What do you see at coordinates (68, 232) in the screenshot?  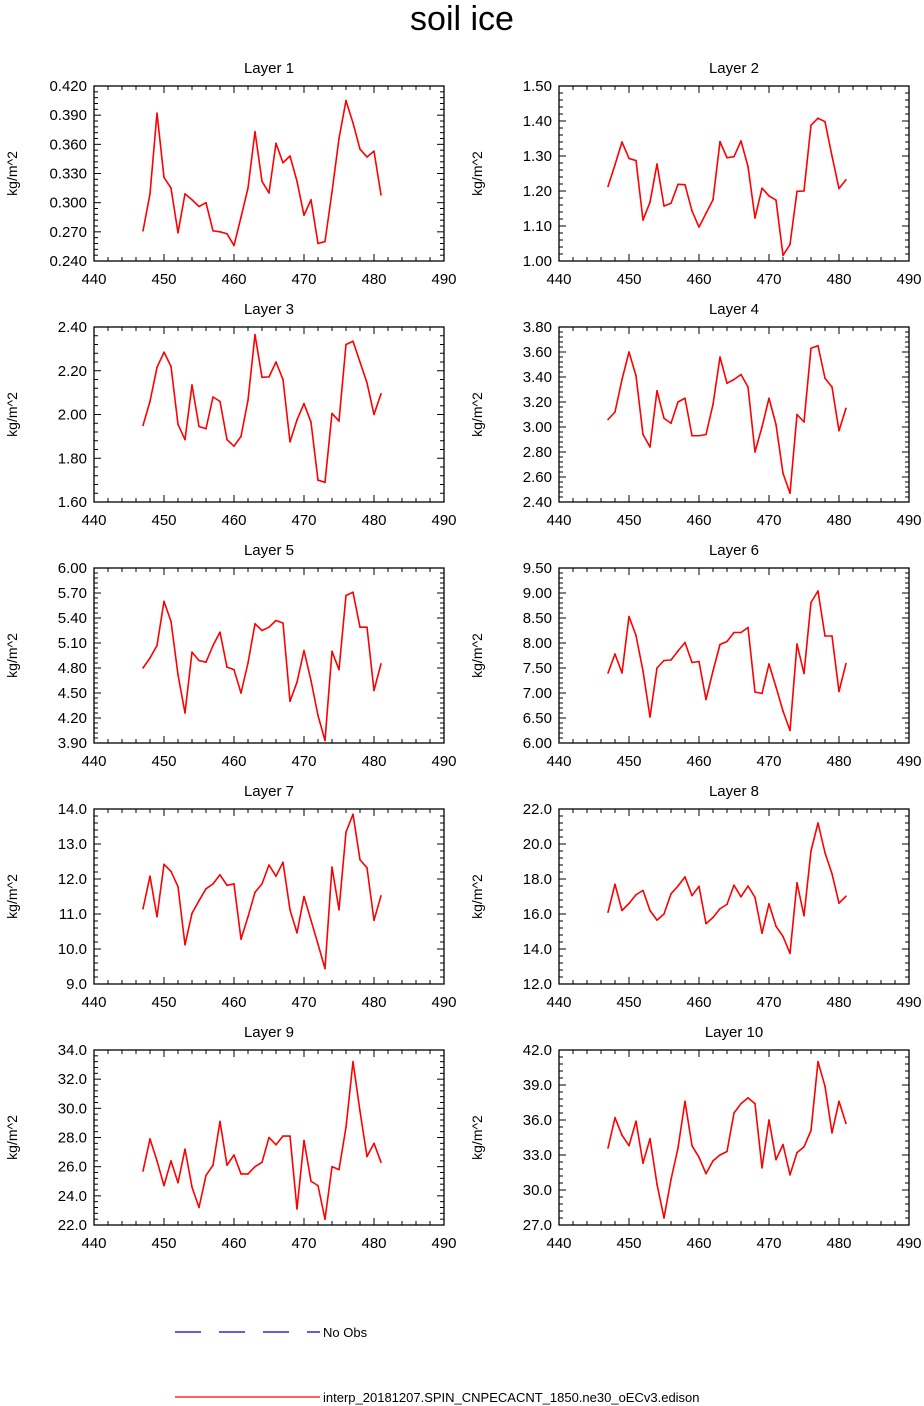 I see `y-tick-label: 0.270` at bounding box center [68, 232].